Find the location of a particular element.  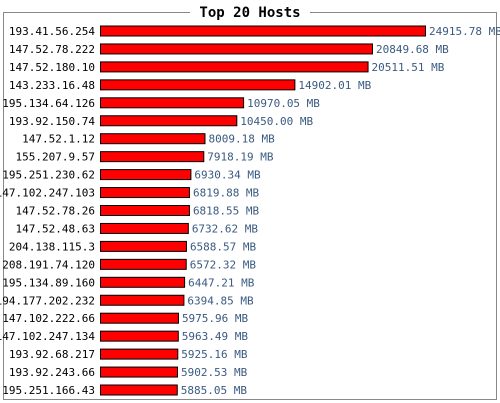

value-label: 10970.05 MB is located at coordinates (283, 103).